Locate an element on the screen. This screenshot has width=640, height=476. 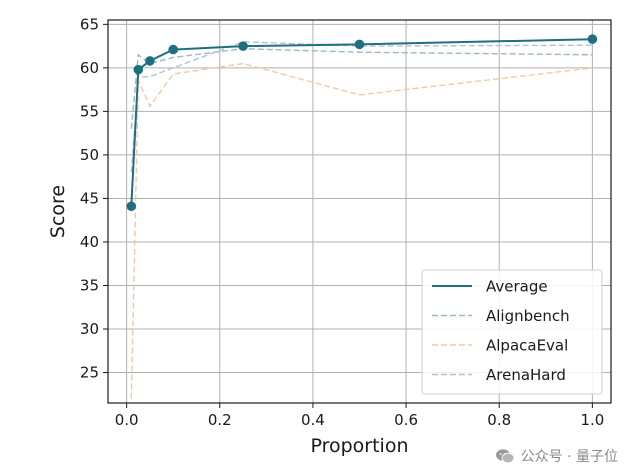
y-tick-label: 25 is located at coordinates (89, 373).